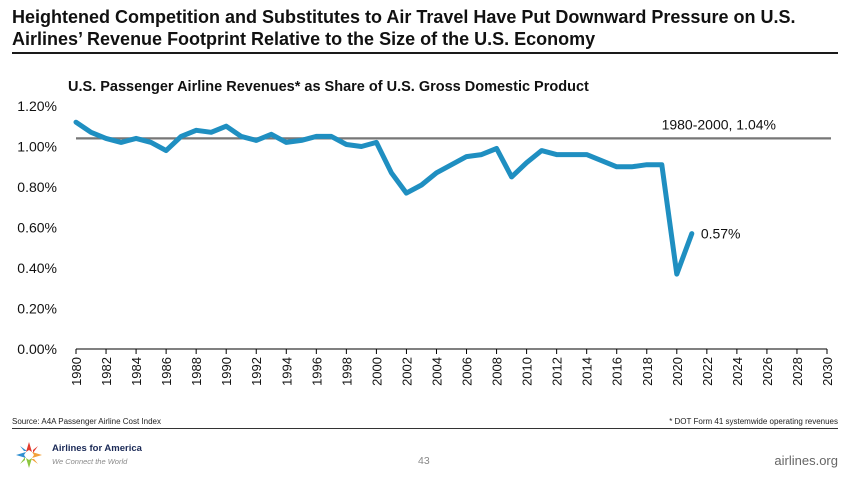 The width and height of the screenshot is (850, 479). What do you see at coordinates (226, 371) in the screenshot?
I see `x-tick-label: 1990` at bounding box center [226, 371].